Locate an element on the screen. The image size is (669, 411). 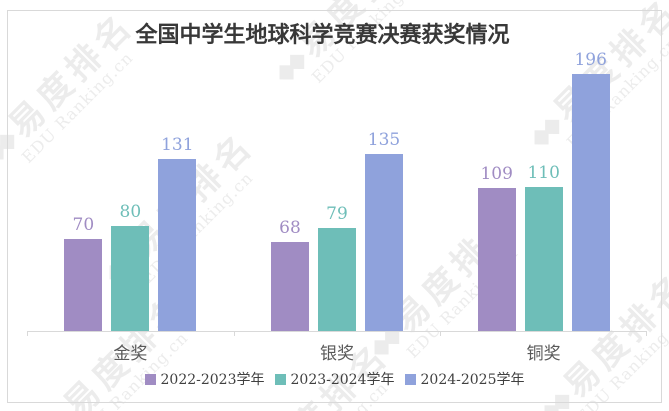
x-axis-category-label: 铜奖 is located at coordinates (543, 354).